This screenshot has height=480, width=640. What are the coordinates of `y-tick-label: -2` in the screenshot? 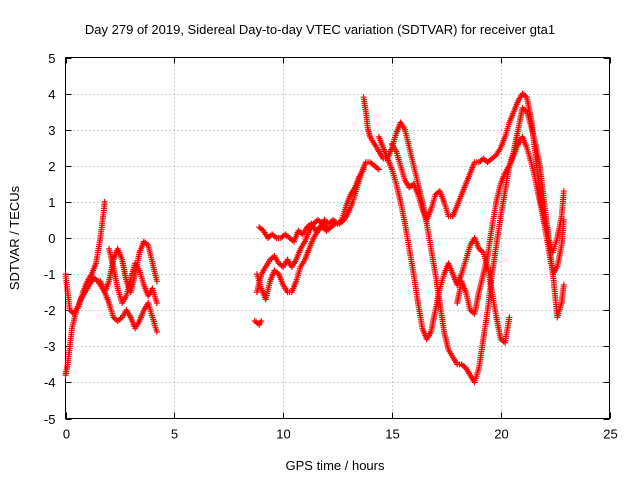 It's located at (50, 310).